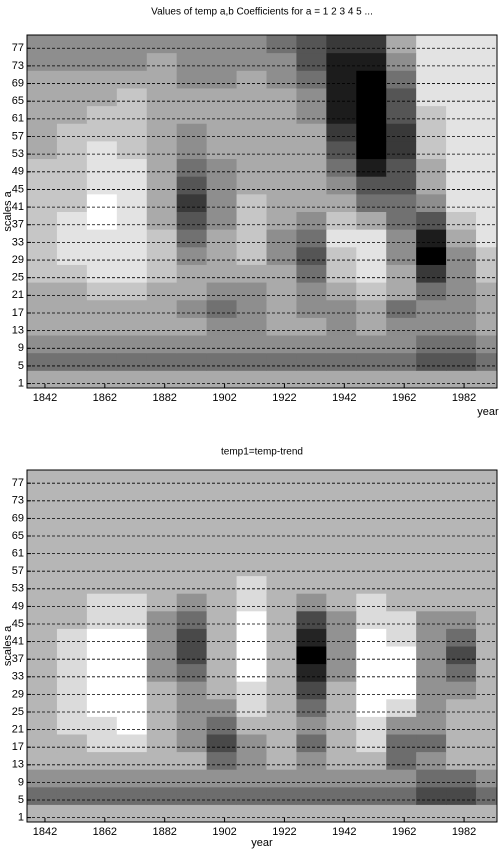 The width and height of the screenshot is (499, 852). Describe the element at coordinates (284, 832) in the screenshot. I see `x-tick-label: 1922` at that location.